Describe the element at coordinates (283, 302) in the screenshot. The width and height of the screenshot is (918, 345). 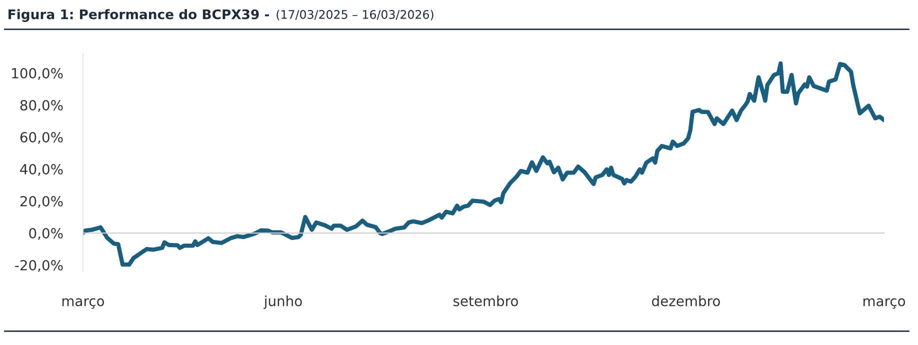
I see `x-tick-label: junho` at that location.